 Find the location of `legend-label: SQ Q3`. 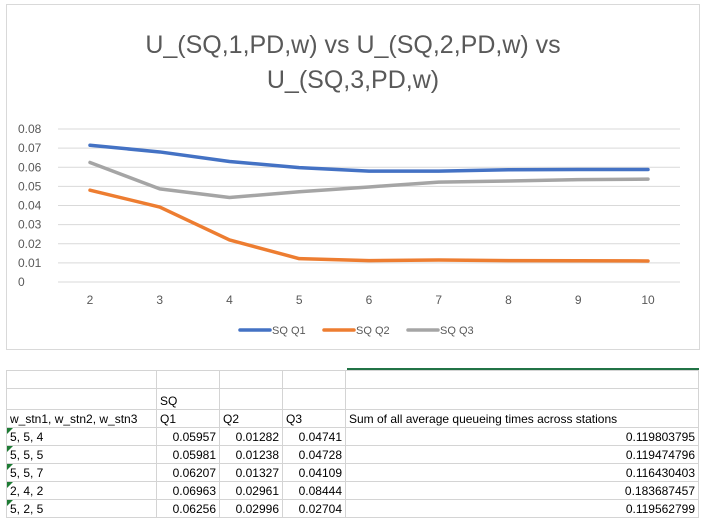

legend-label: SQ Q3 is located at coordinates (457, 331).